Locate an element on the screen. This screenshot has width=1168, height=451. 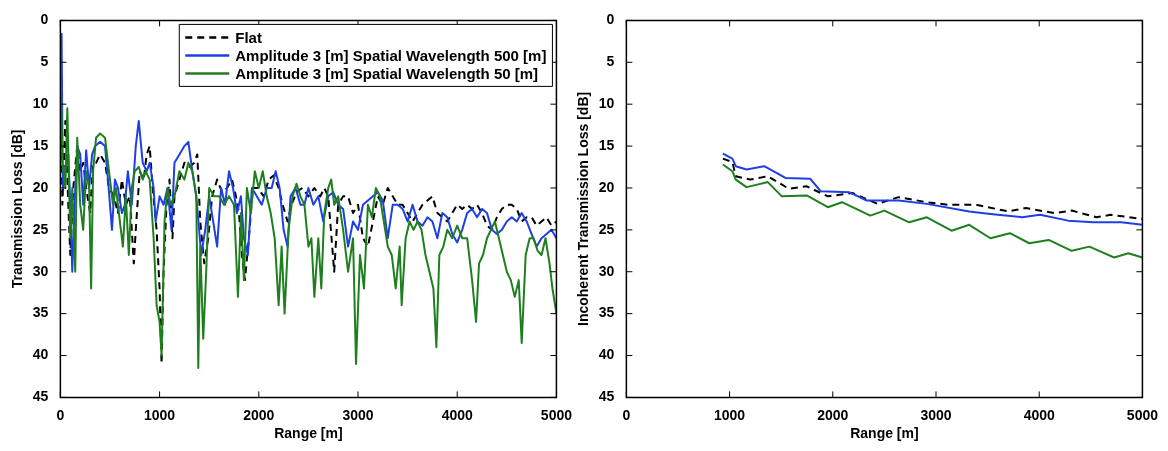
legend-label: Flat is located at coordinates (248, 37).